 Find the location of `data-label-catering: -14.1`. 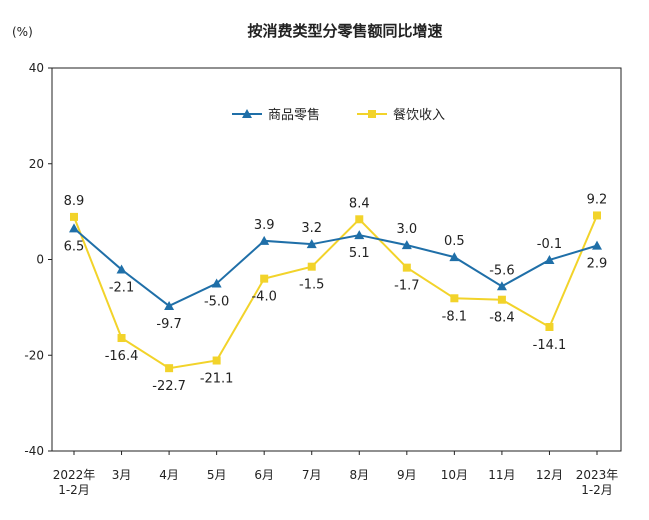

data-label-catering: -14.1 is located at coordinates (550, 345).